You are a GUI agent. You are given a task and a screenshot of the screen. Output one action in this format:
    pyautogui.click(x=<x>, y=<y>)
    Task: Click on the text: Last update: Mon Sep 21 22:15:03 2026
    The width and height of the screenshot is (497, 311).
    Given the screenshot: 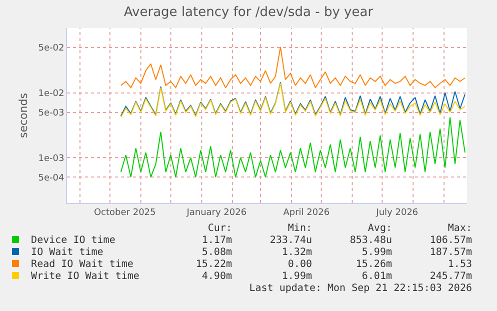 What is the action you would take?
    pyautogui.click(x=360, y=288)
    